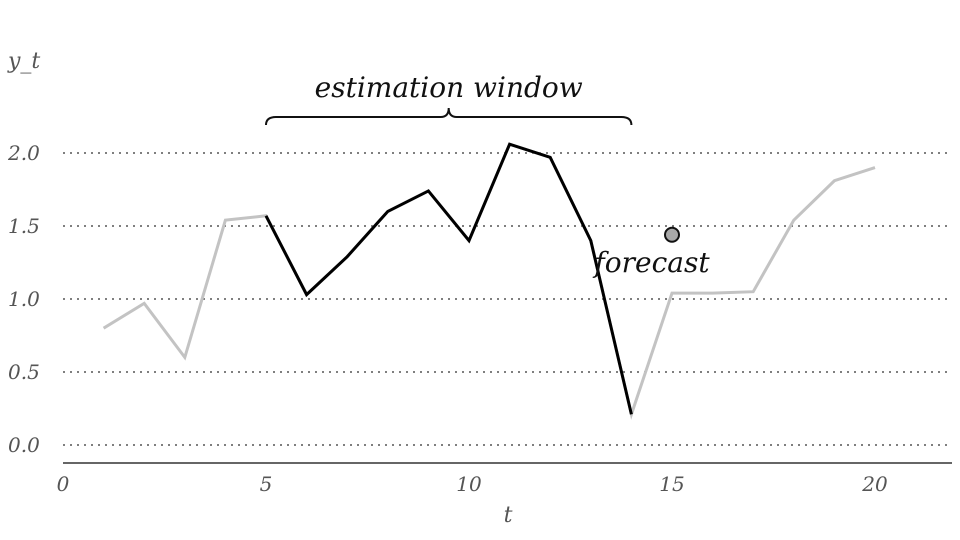  Describe the element at coordinates (449, 116) in the screenshot. I see `estimation-window-brace` at that location.